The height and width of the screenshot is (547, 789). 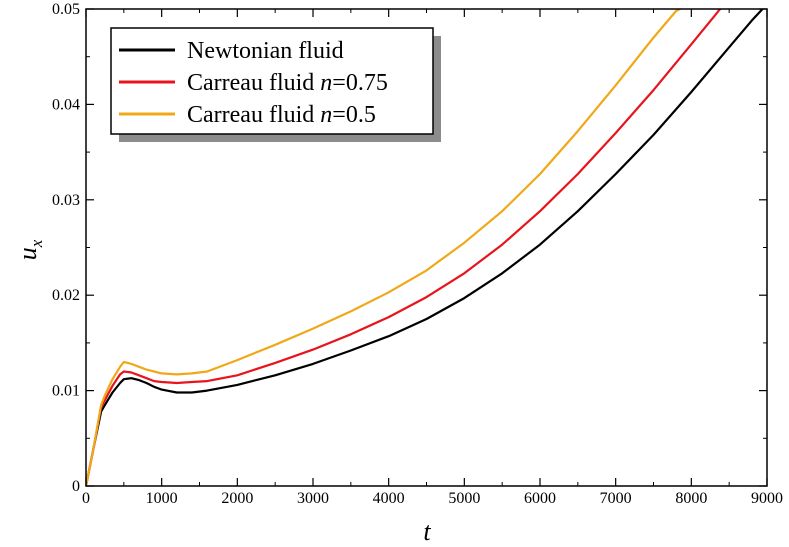 What do you see at coordinates (691, 498) in the screenshot?
I see `x-tick-label: 8000` at bounding box center [691, 498].